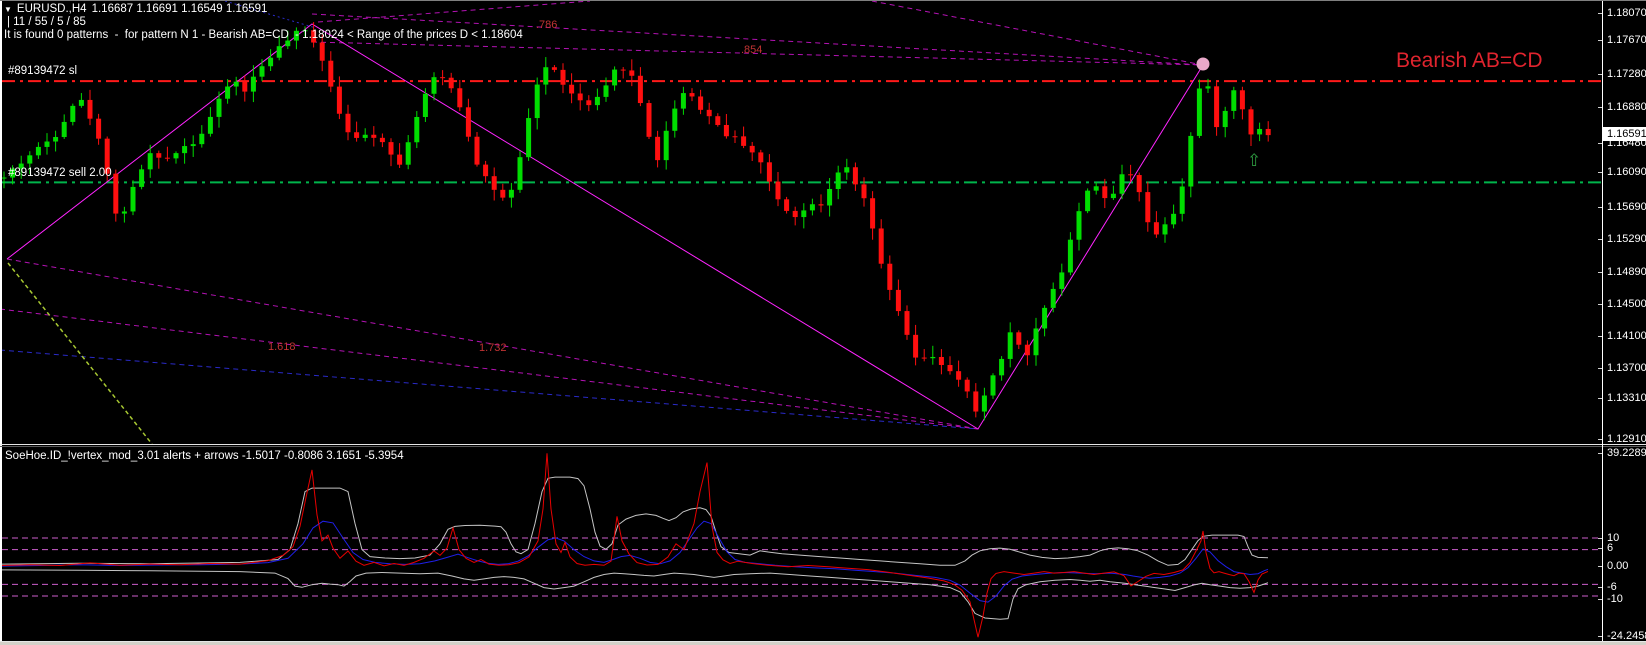 This screenshot has width=1646, height=645. I want to click on indicator-axis-label: -6, so click(1612, 587).